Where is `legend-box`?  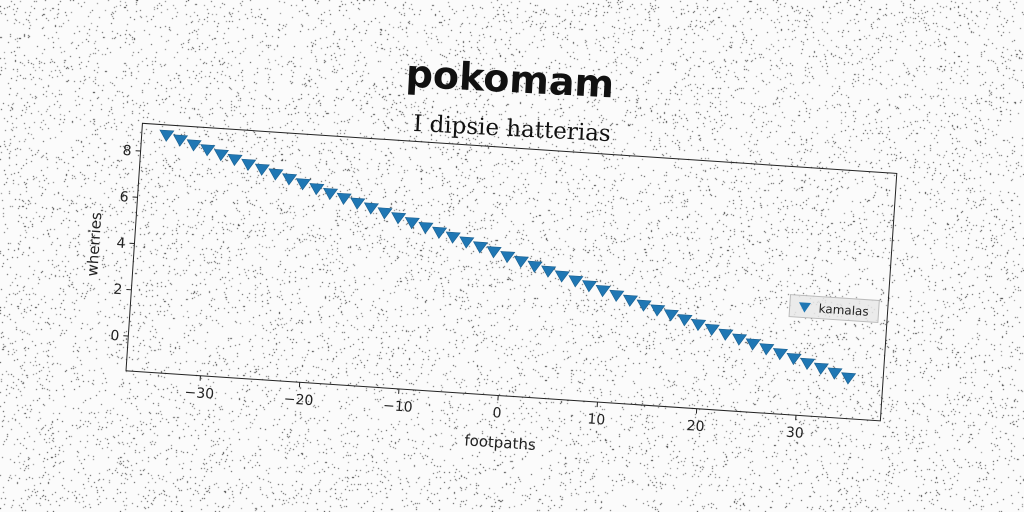 legend-box is located at coordinates (834, 309).